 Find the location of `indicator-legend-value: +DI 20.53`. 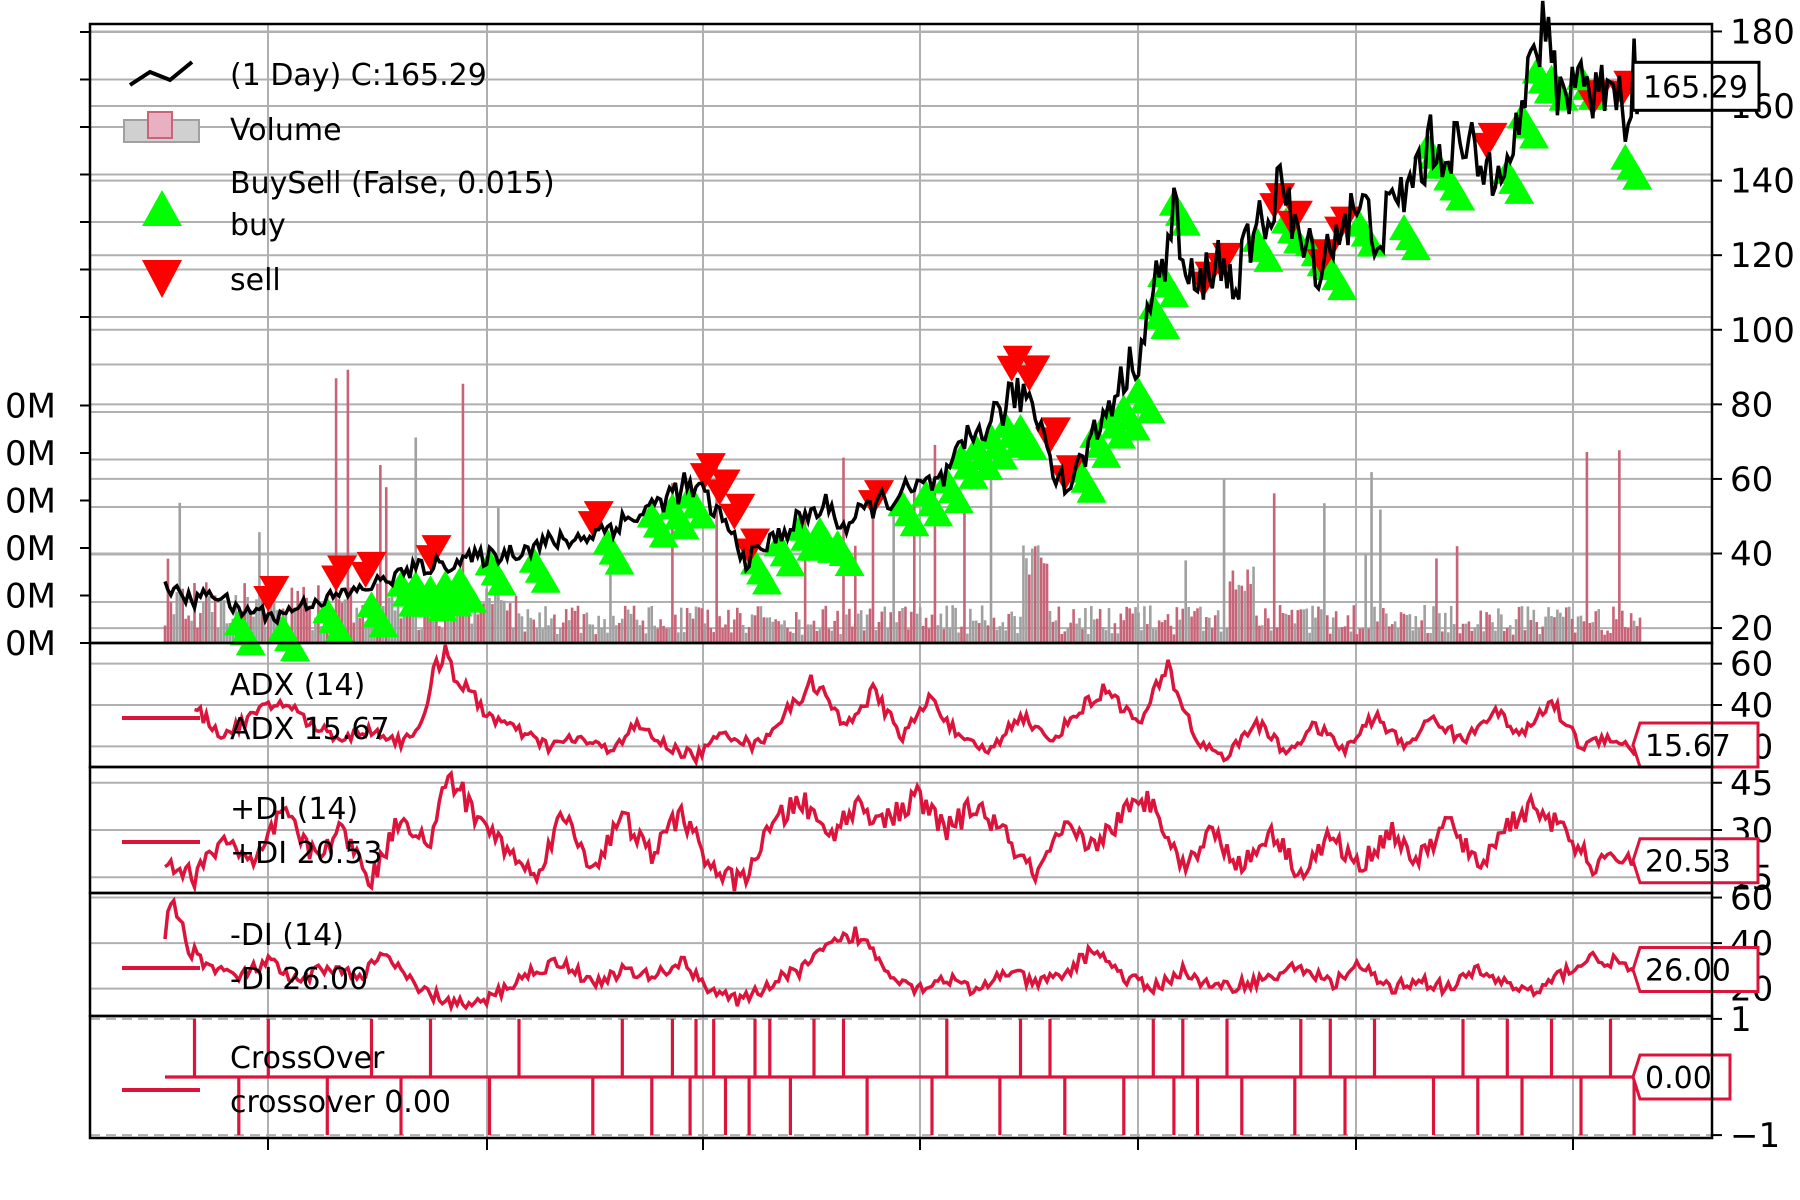

indicator-legend-value: +DI 20.53 is located at coordinates (306, 853).